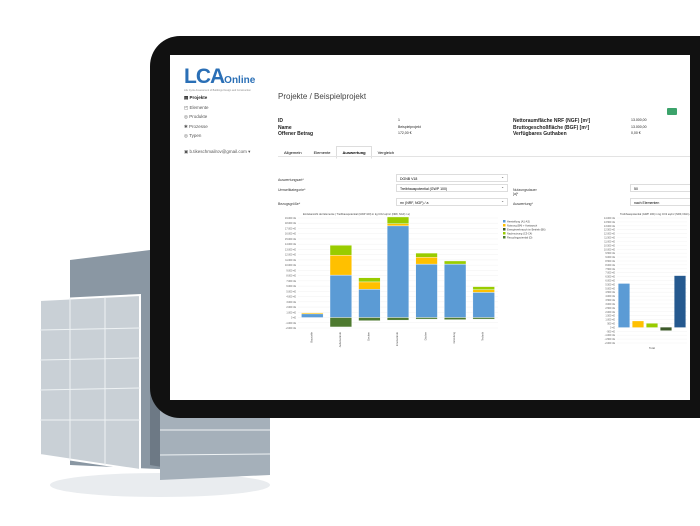 Image resolution: width=700 pixels, height=526 pixels. Describe the element at coordinates (610, 343) in the screenshot. I see `y-tick-label: -2.000 ×E` at that location.